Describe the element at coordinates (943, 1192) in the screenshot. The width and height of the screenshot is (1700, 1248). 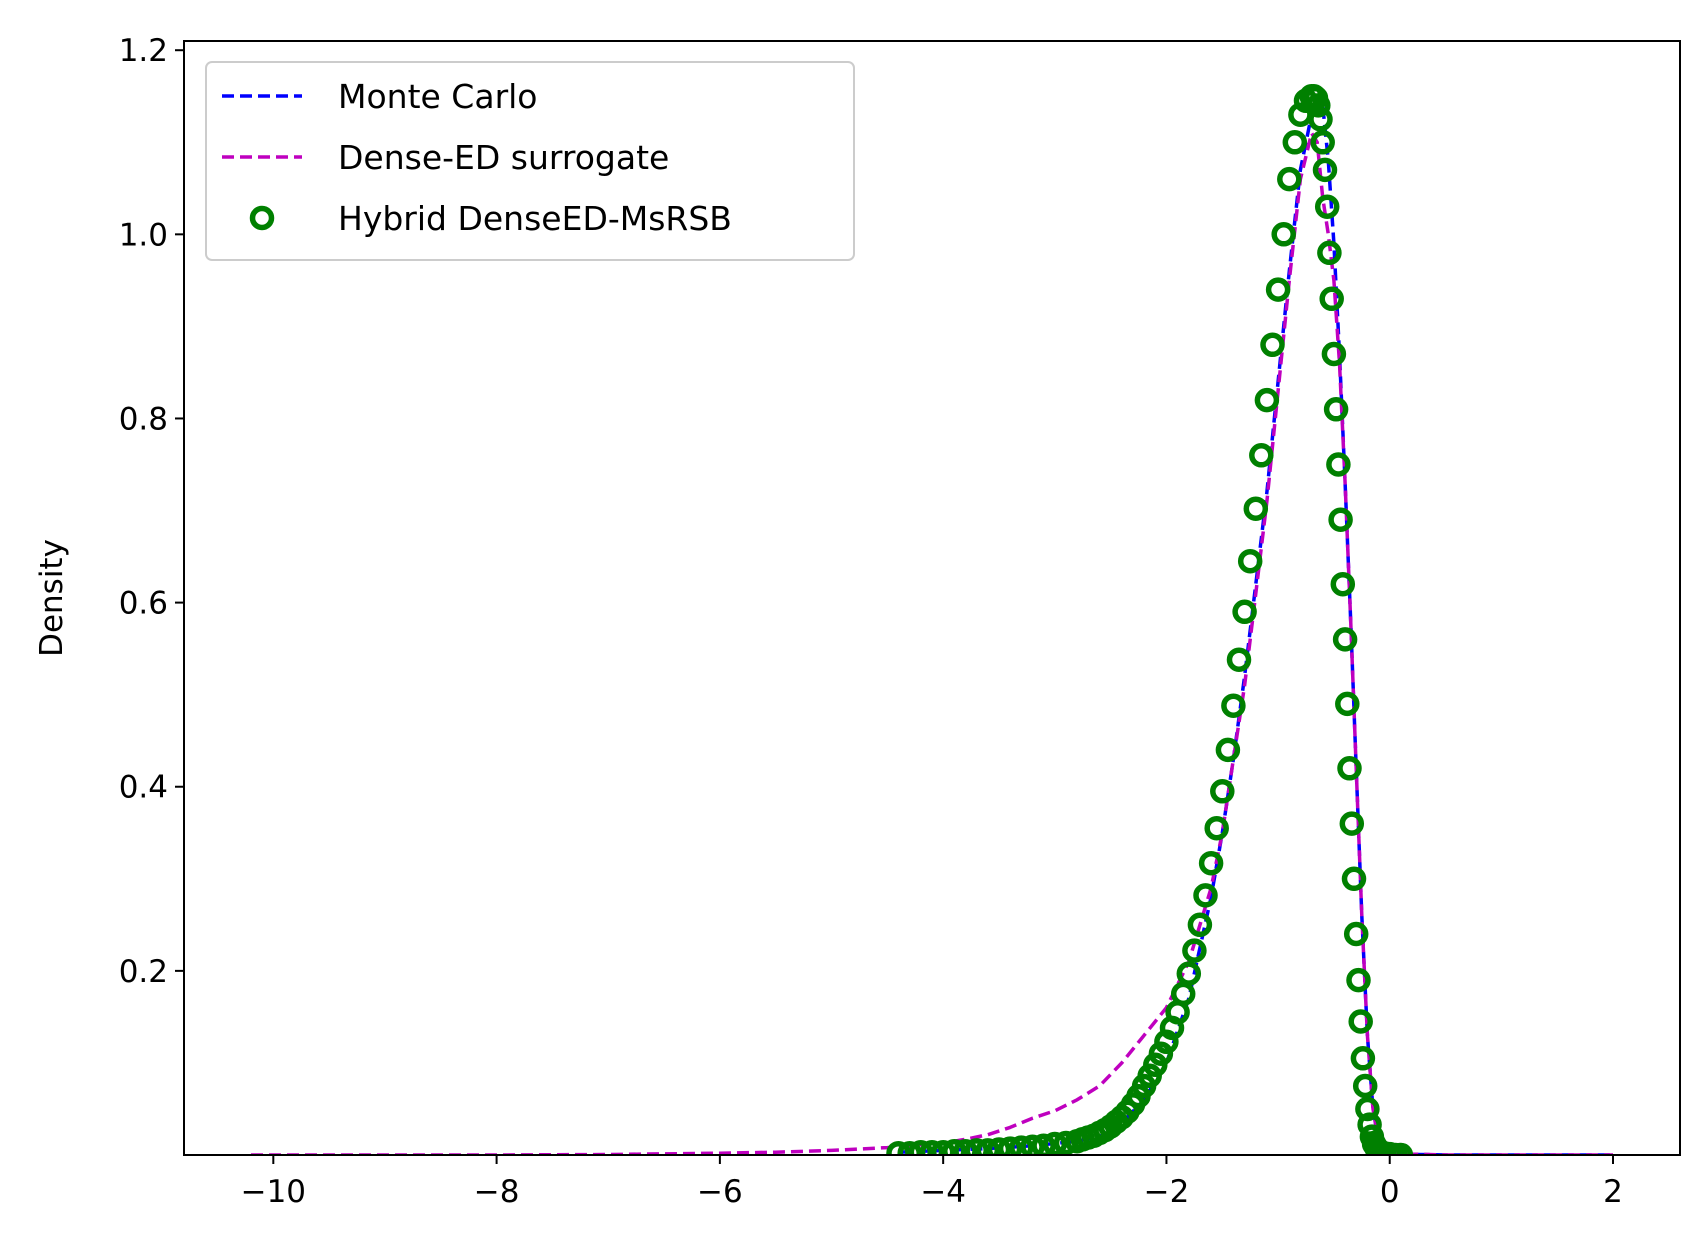
I see `x-tick-label: −4` at that location.